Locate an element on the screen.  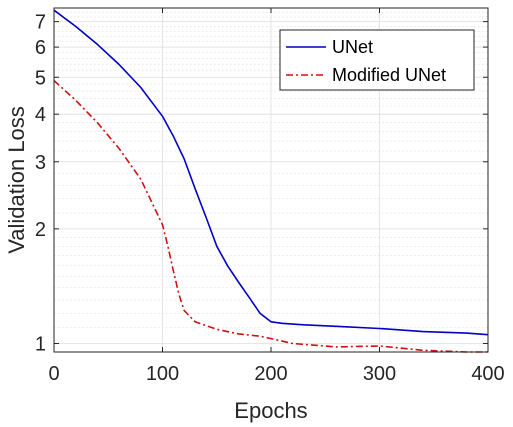
x-tick-label: 0 is located at coordinates (53, 374).